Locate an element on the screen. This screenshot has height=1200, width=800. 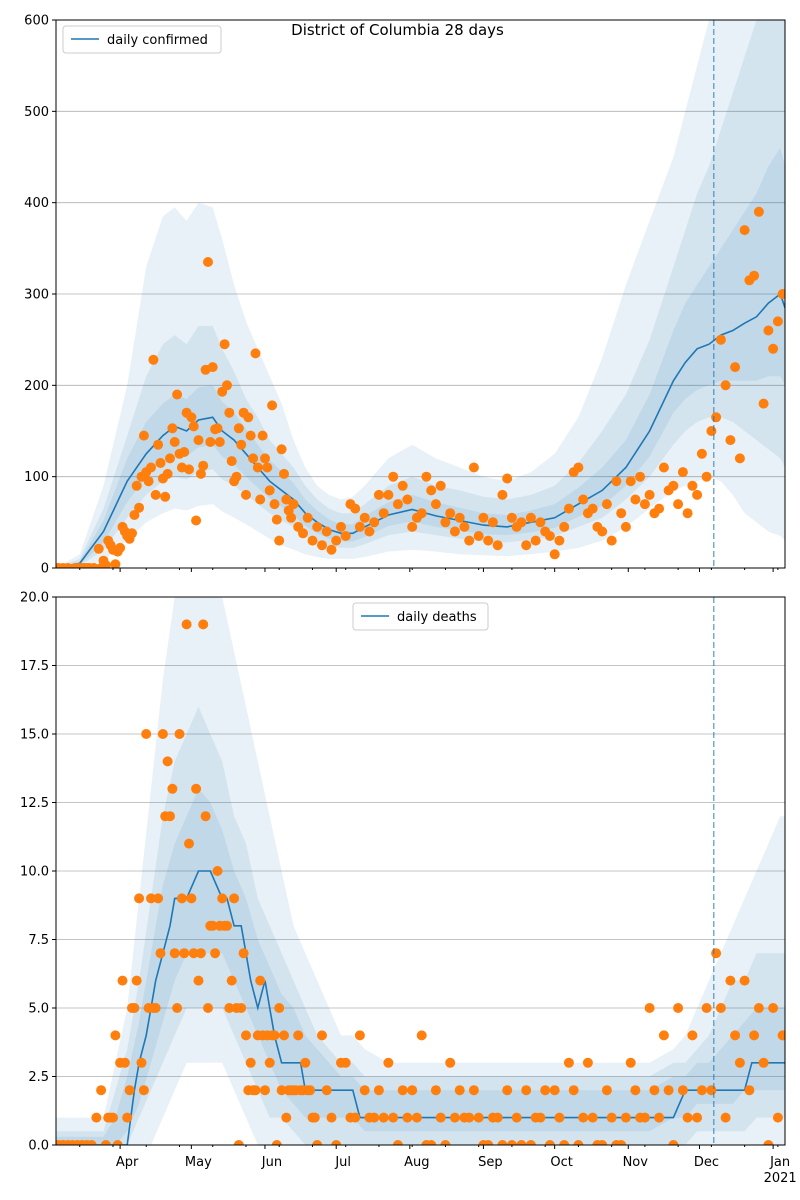
y-tick-label: 600 is located at coordinates (36, 21).